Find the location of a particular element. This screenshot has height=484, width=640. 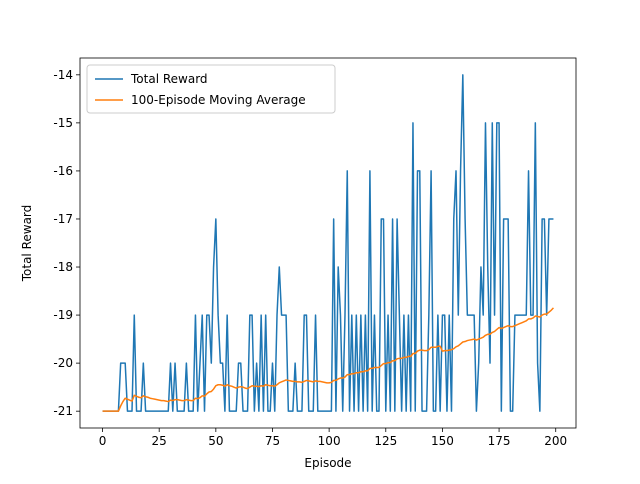

x-tick-label: 200 is located at coordinates (555, 441).